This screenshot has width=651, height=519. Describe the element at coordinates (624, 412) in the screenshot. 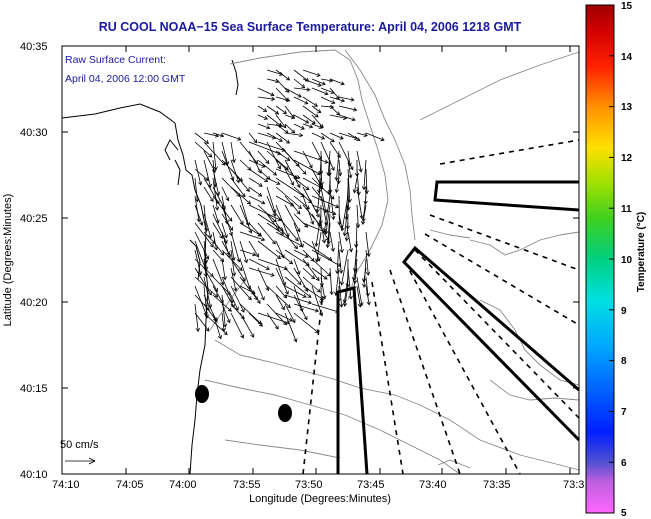

I see `colorbar-tick: 7` at that location.